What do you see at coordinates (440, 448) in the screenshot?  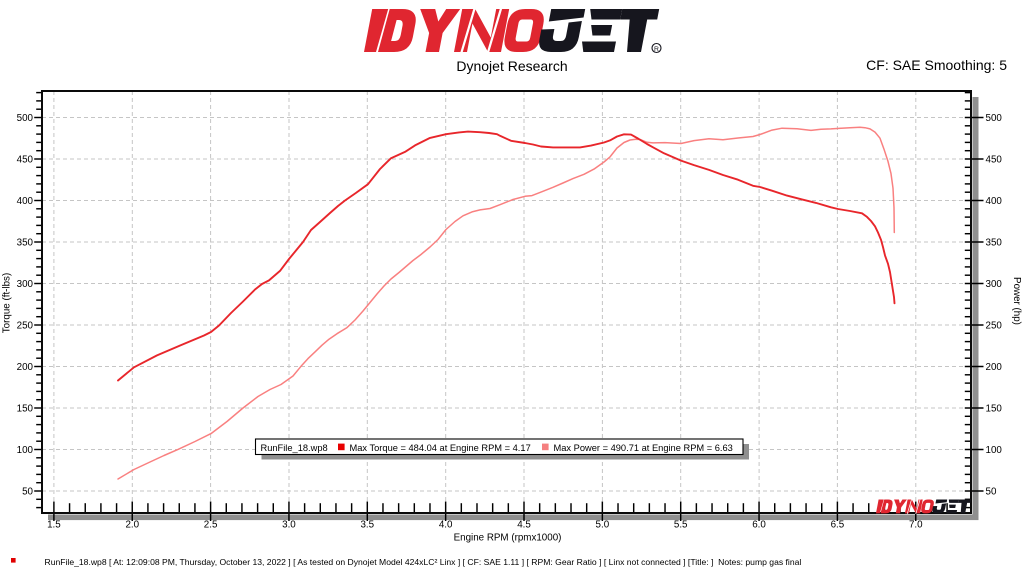 I see `svg-text:Max Torque = 484.04 at Engine: Max Torque = 484.04 at Engine RPM = 4.17` at bounding box center [440, 448].